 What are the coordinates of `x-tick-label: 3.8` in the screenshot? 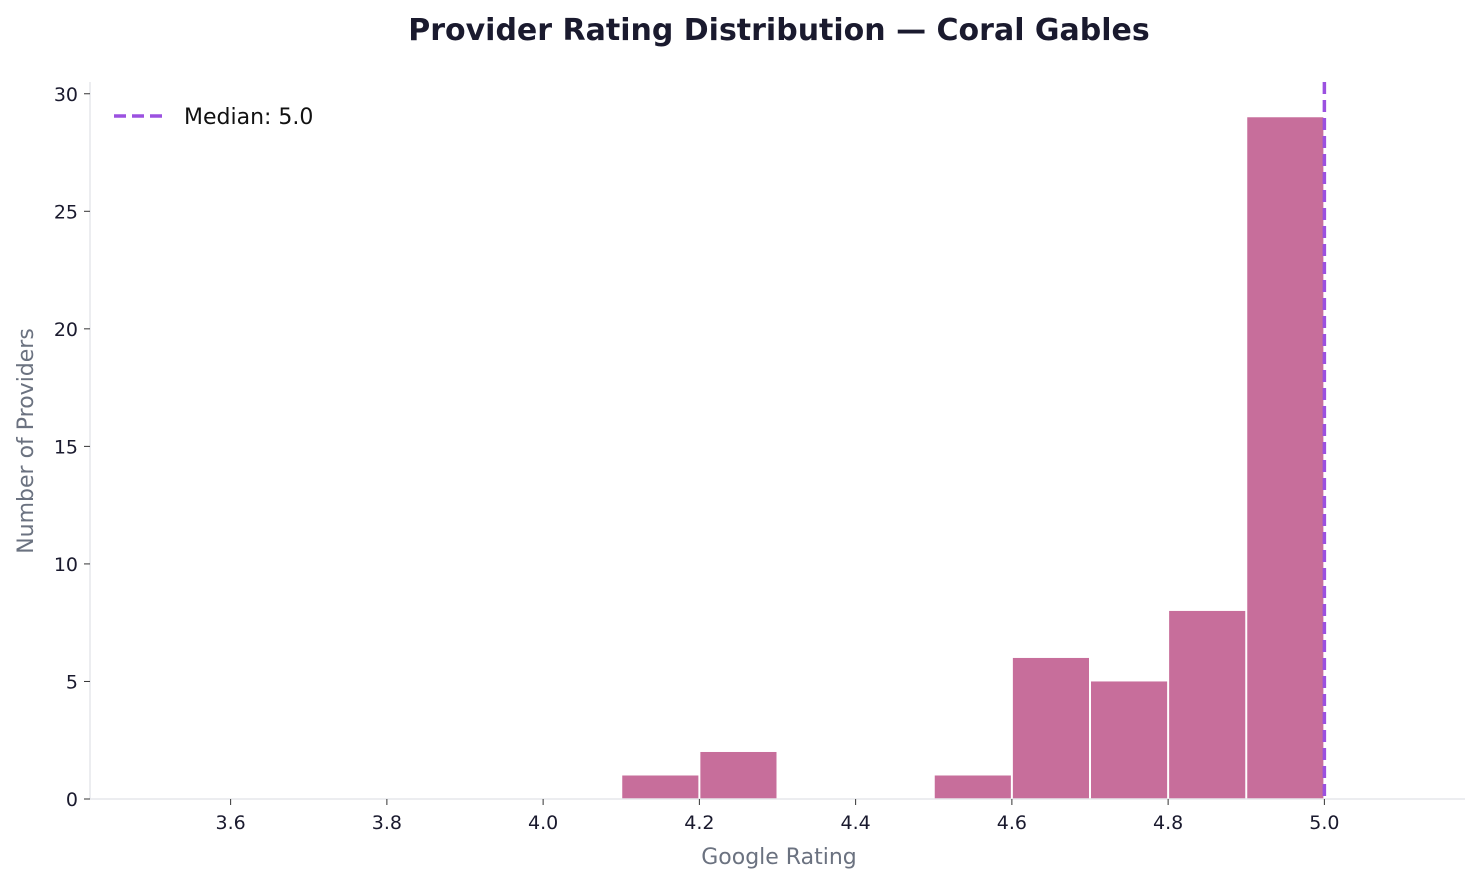 It's located at (387, 823).